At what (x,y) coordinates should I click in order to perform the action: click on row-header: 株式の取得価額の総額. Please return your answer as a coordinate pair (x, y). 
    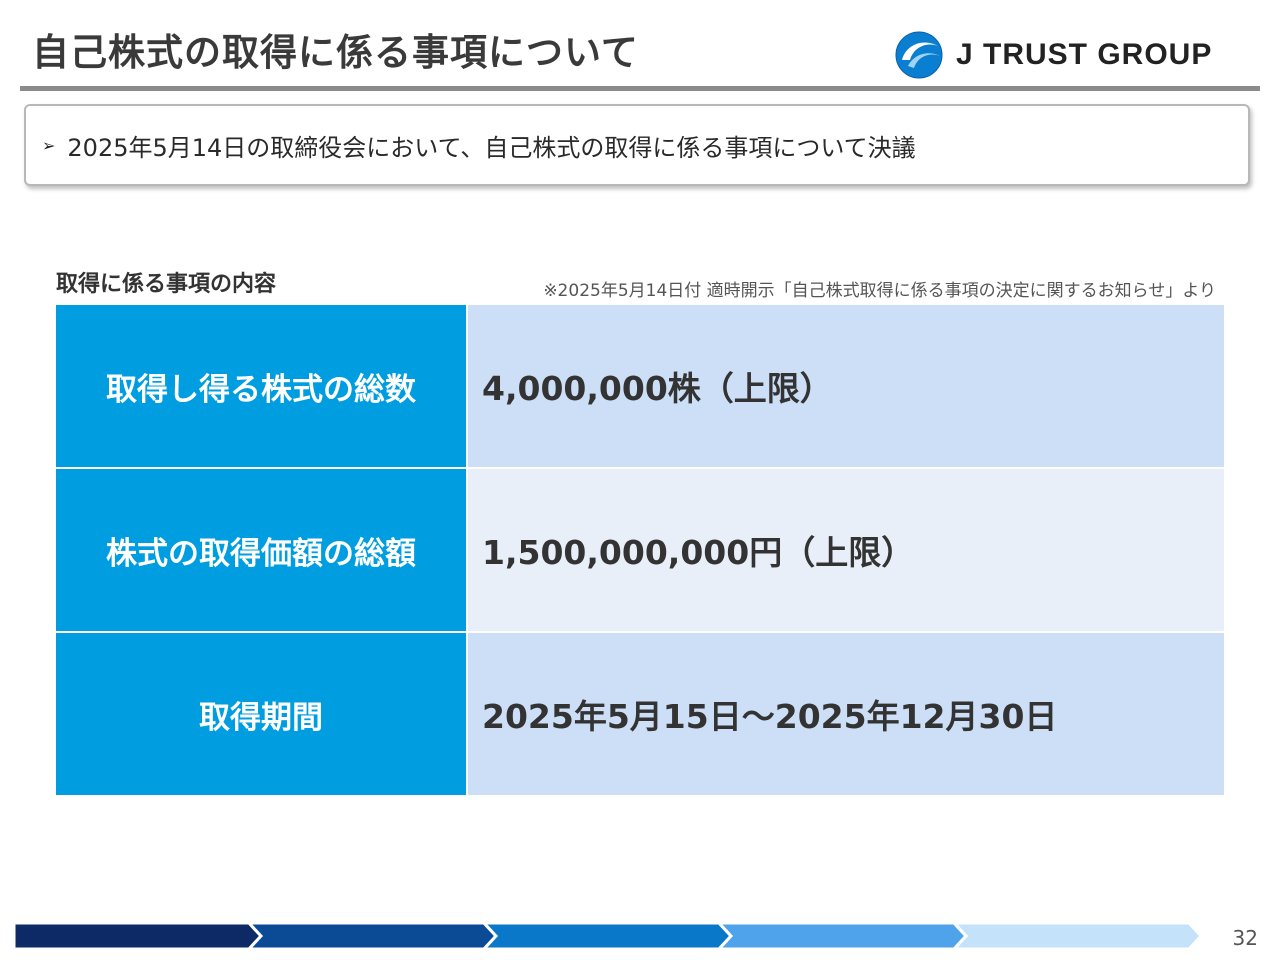
    Looking at the image, I should click on (262, 550).